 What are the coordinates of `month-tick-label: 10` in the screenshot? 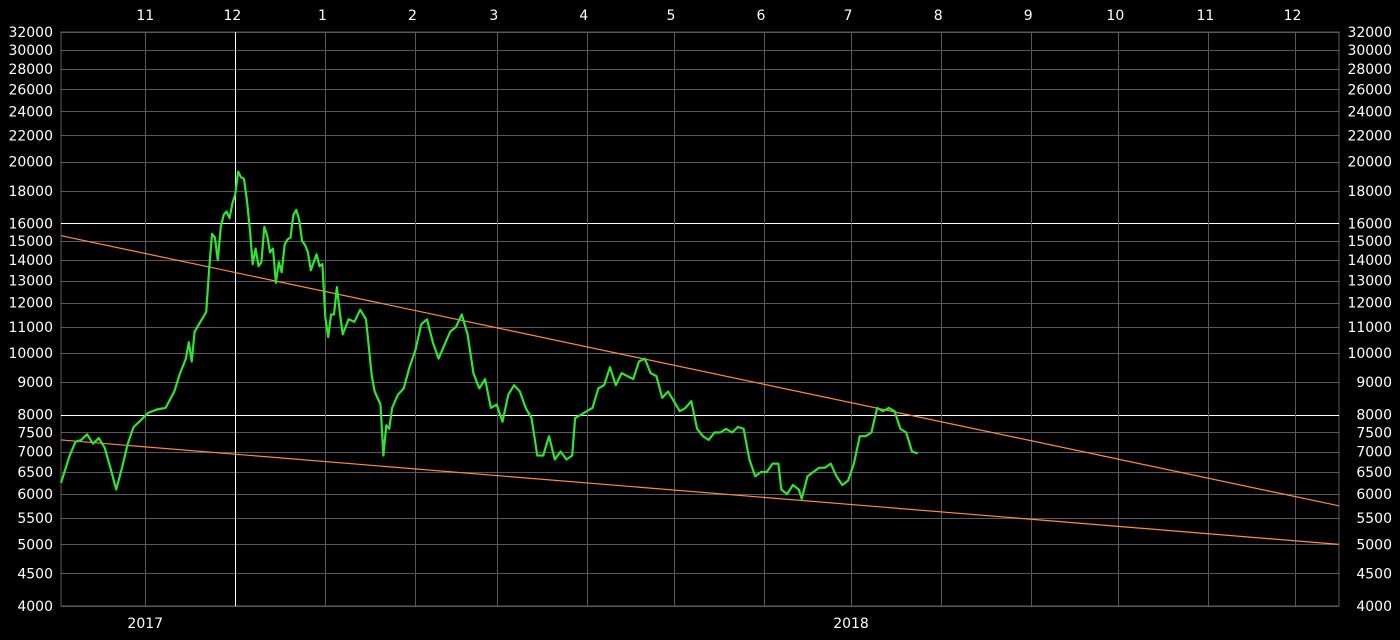 It's located at (1115, 16).